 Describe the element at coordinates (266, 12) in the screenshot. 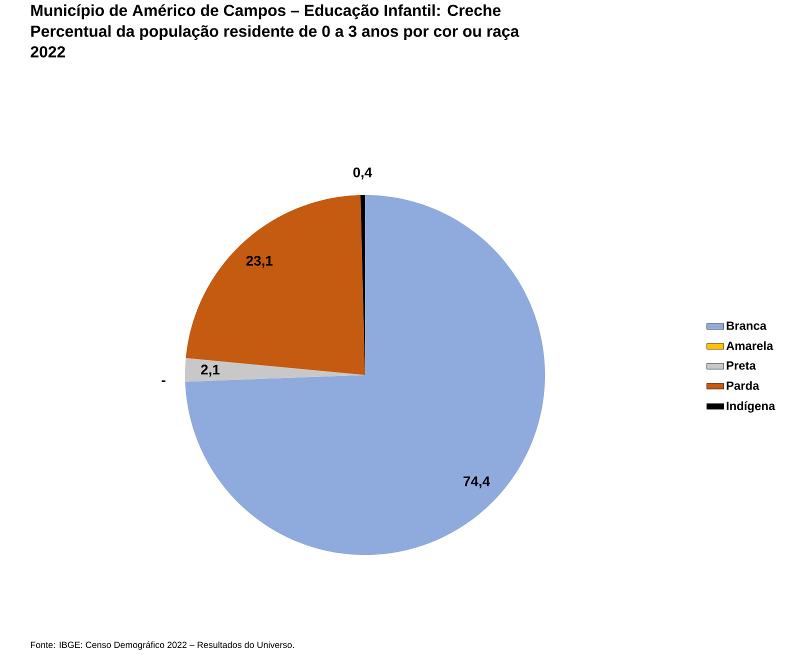

I see `chart-title: Município de Américo de Campos – Educação Infantil: Creche` at that location.